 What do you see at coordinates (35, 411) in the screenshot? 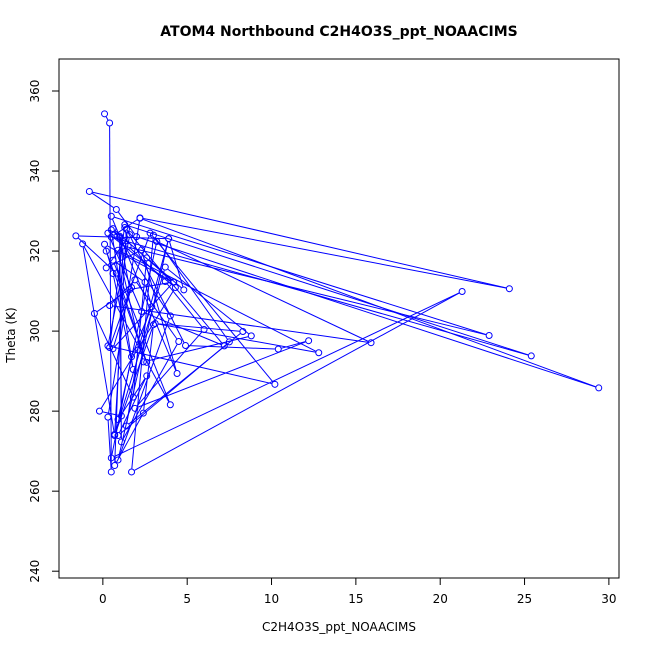
I see `y-tick-label: 280` at bounding box center [35, 411].